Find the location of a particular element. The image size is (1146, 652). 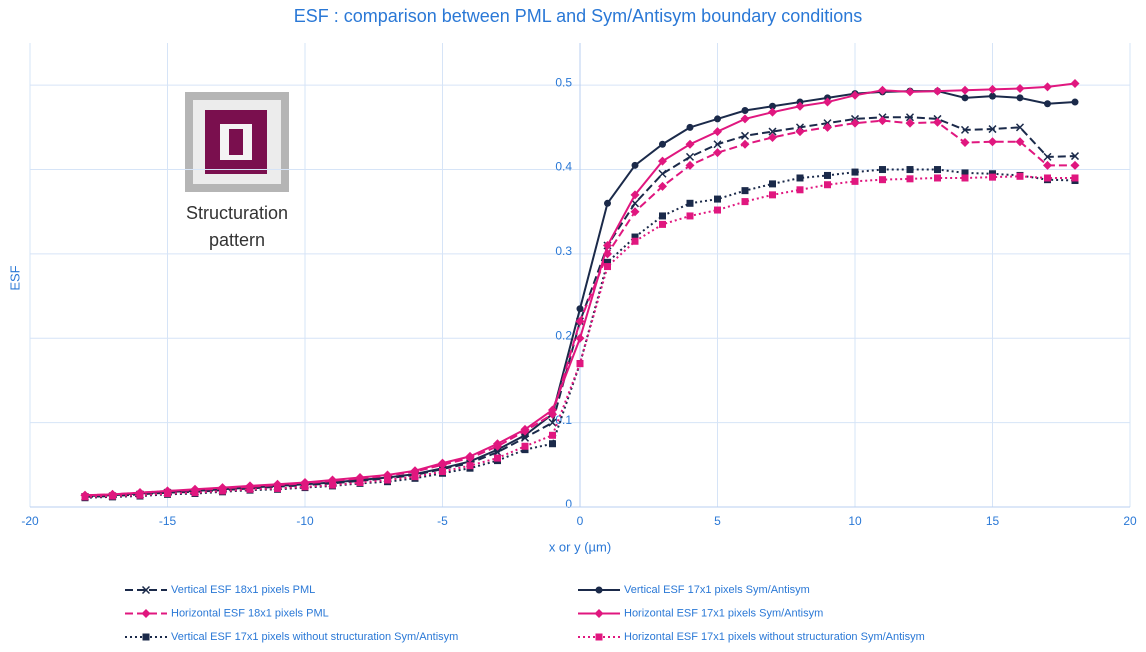

x-tick-label: -20 is located at coordinates (30, 521).